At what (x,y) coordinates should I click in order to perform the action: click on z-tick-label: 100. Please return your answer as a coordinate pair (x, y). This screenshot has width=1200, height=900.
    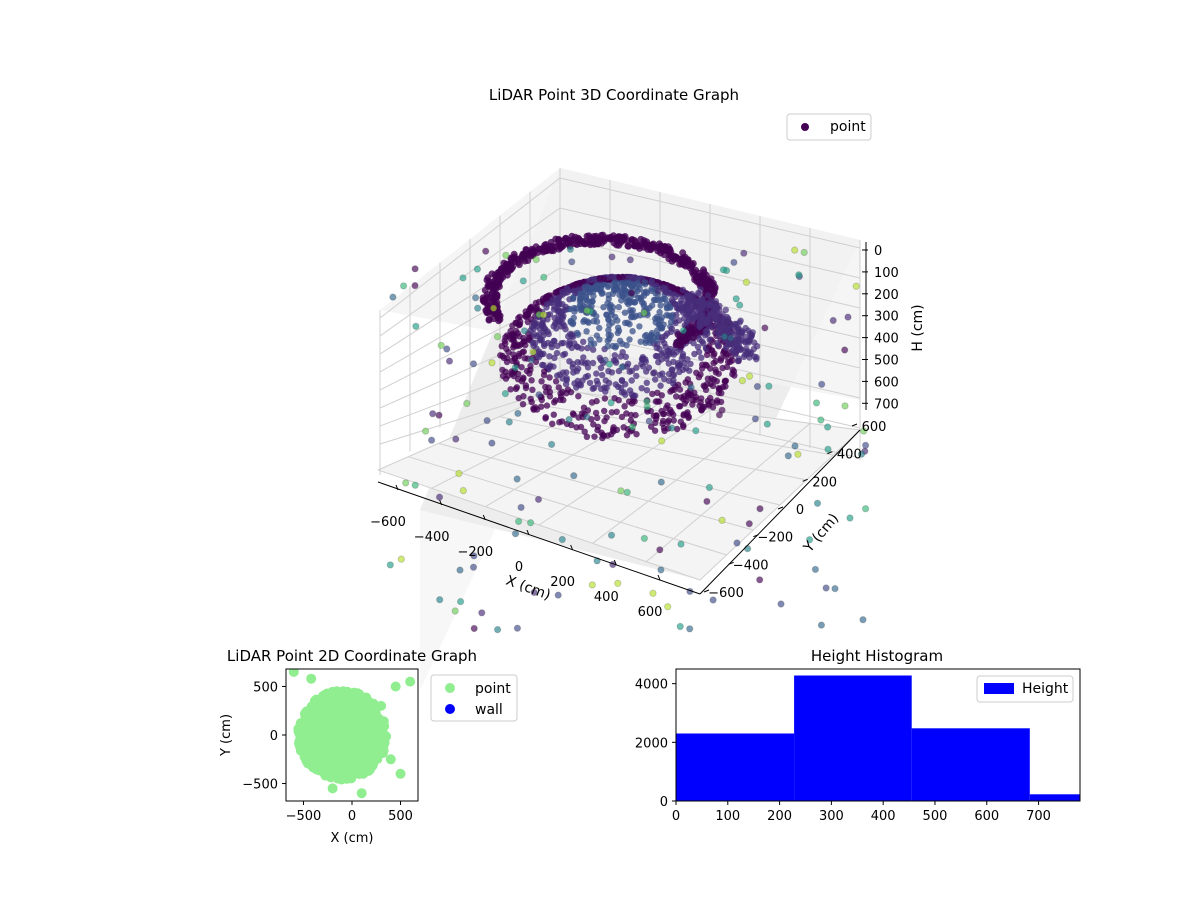
    Looking at the image, I should click on (886, 273).